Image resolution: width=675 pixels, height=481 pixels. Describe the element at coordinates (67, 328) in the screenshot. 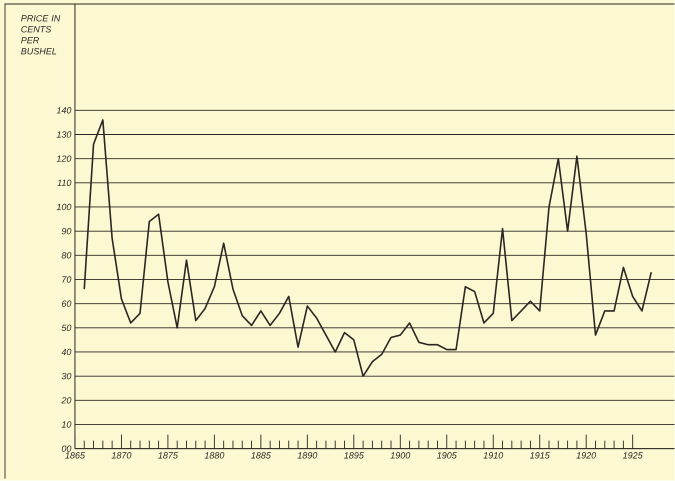

I see `y-tick-label: 50` at that location.